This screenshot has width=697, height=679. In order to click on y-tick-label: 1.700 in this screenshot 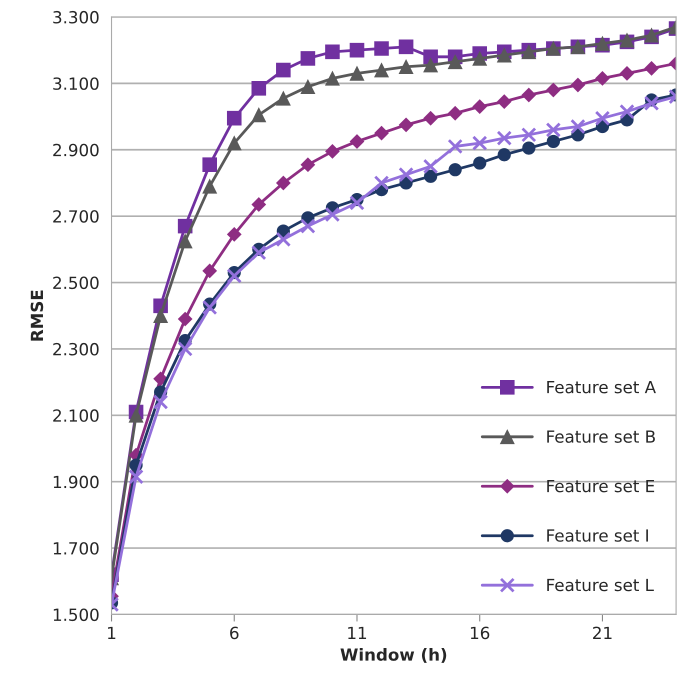, I will do `click(76, 548)`.